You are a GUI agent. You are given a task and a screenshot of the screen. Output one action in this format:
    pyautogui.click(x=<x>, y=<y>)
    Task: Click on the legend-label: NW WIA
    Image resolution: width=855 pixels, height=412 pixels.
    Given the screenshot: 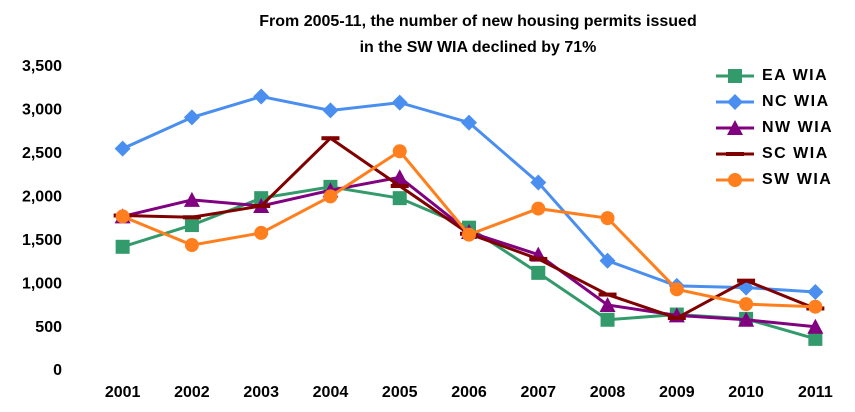 What is the action you would take?
    pyautogui.click(x=797, y=127)
    